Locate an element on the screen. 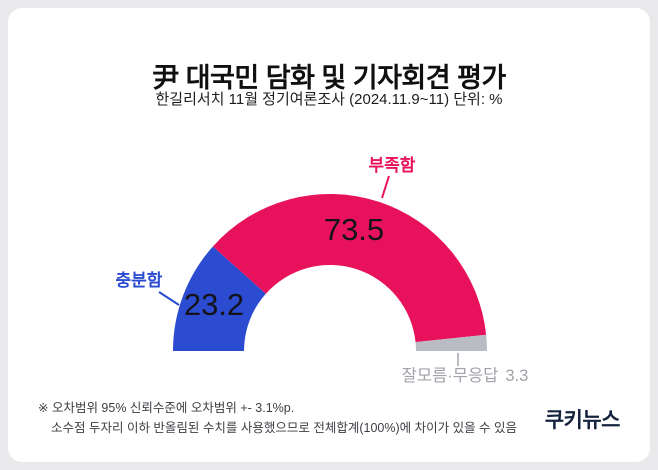  value-sufficient: 23.2 is located at coordinates (214, 304).